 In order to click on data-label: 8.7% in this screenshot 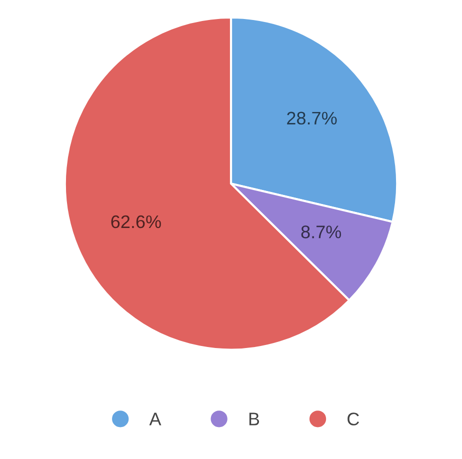, I will do `click(321, 232)`.